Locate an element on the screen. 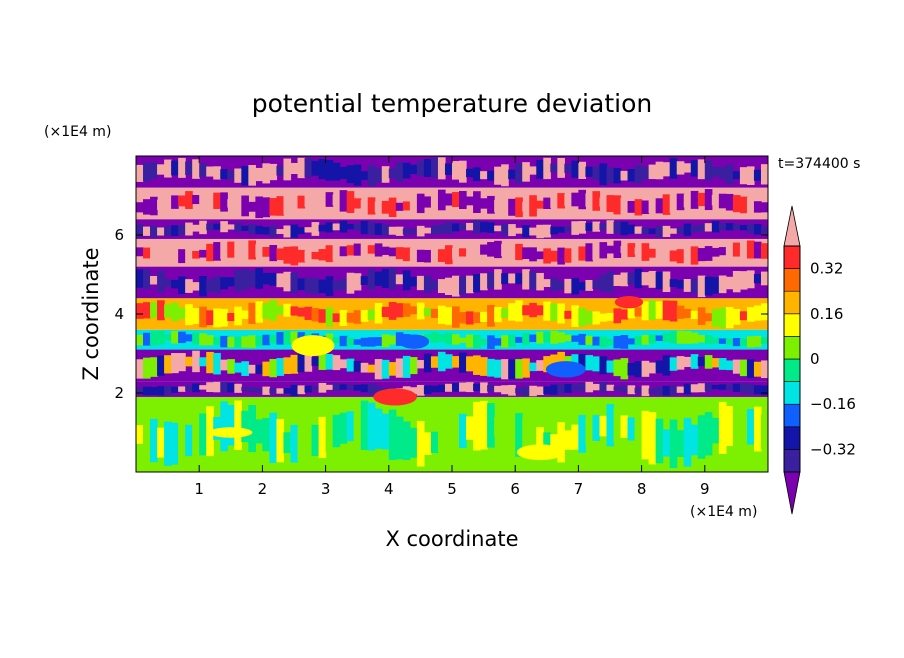  x-axis-label: X coordinate is located at coordinates (451, 539).